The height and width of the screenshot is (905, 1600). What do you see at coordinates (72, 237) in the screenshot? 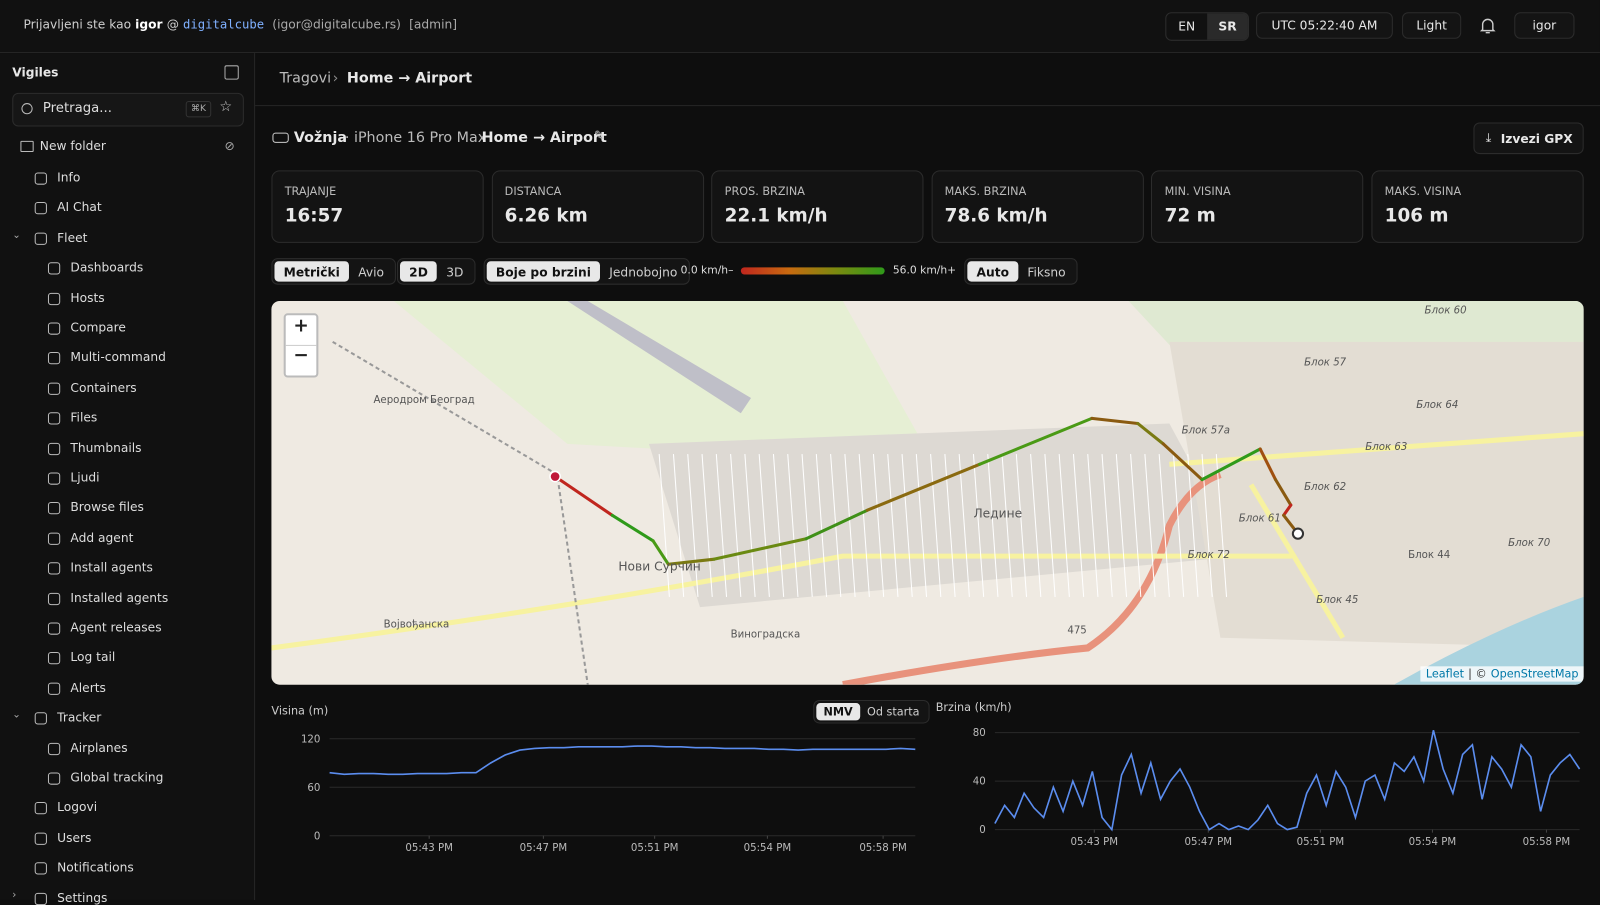
I see `nav-item: Fleet` at bounding box center [72, 237].